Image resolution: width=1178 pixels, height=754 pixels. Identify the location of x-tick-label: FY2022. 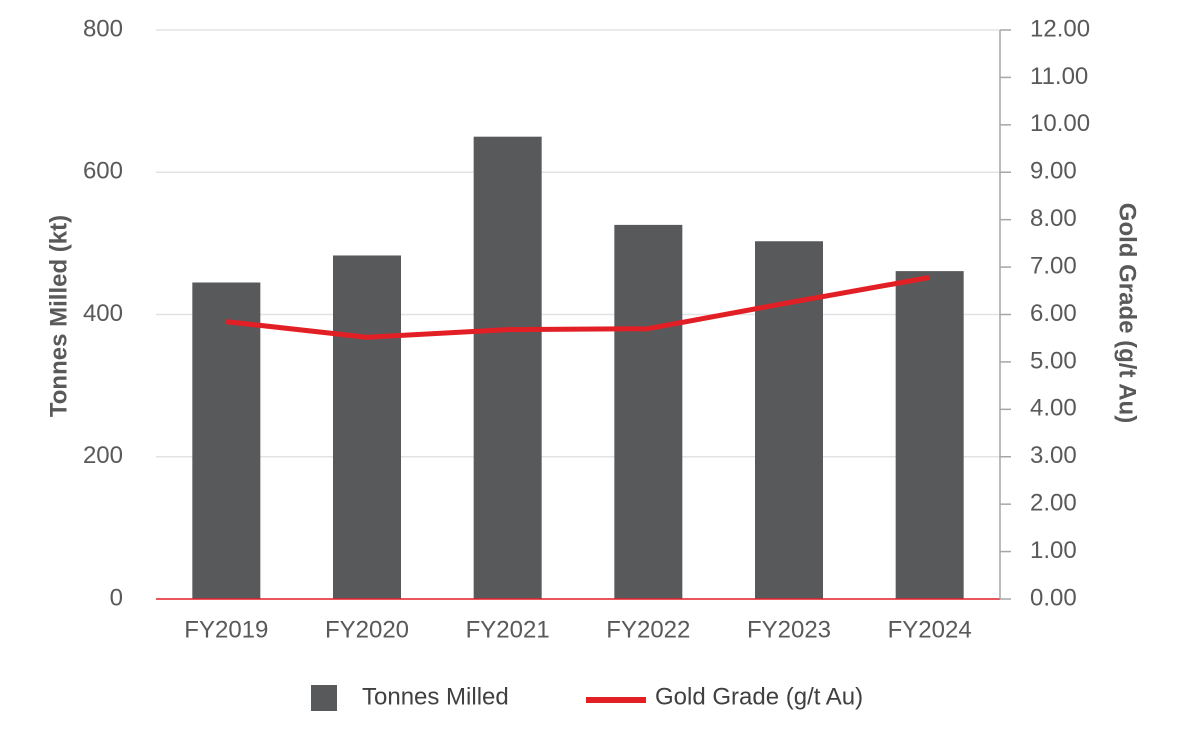
(648, 629).